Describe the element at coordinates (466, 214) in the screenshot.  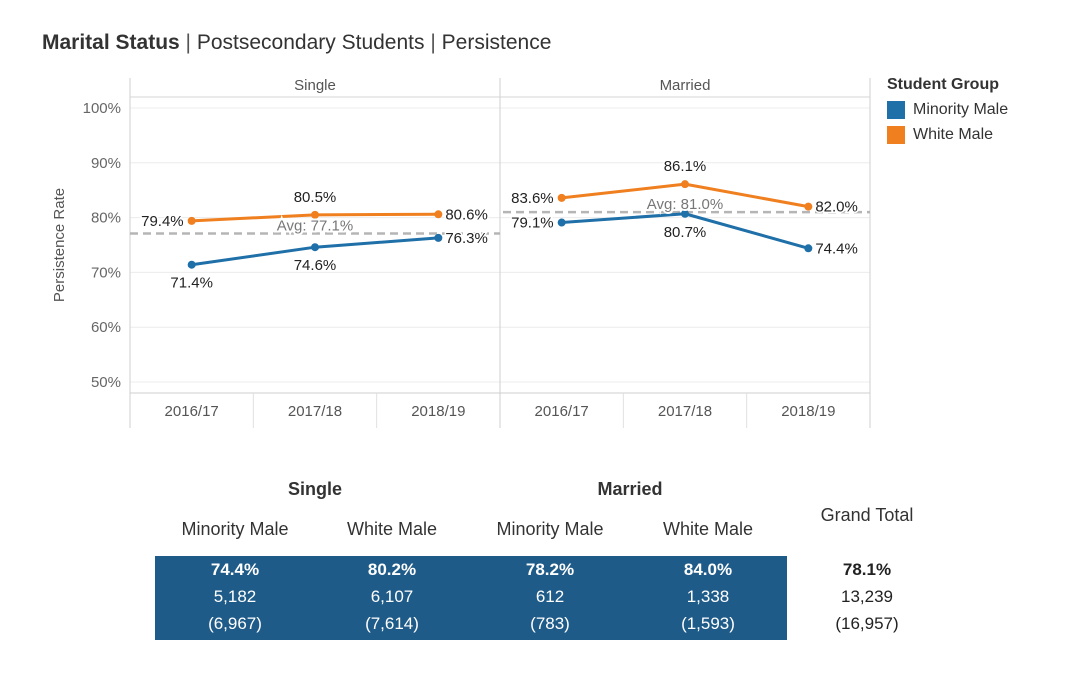
I see `data-label: 80.6%` at that location.